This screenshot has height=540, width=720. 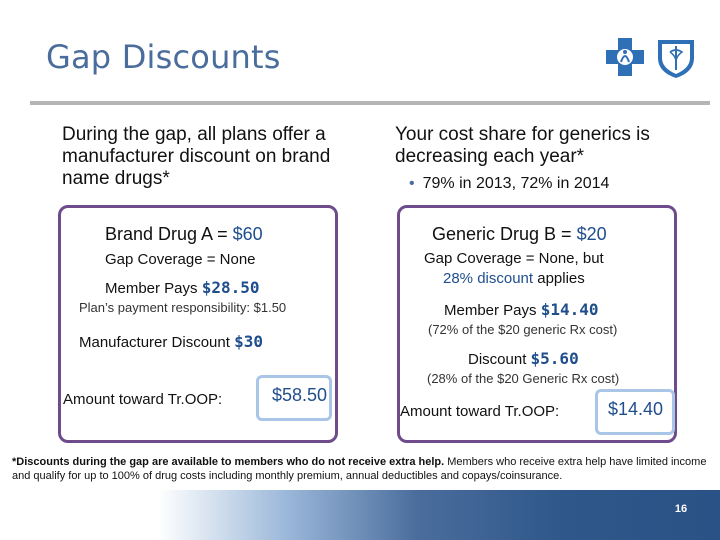 What do you see at coordinates (360, 515) in the screenshot?
I see `footer-bar` at bounding box center [360, 515].